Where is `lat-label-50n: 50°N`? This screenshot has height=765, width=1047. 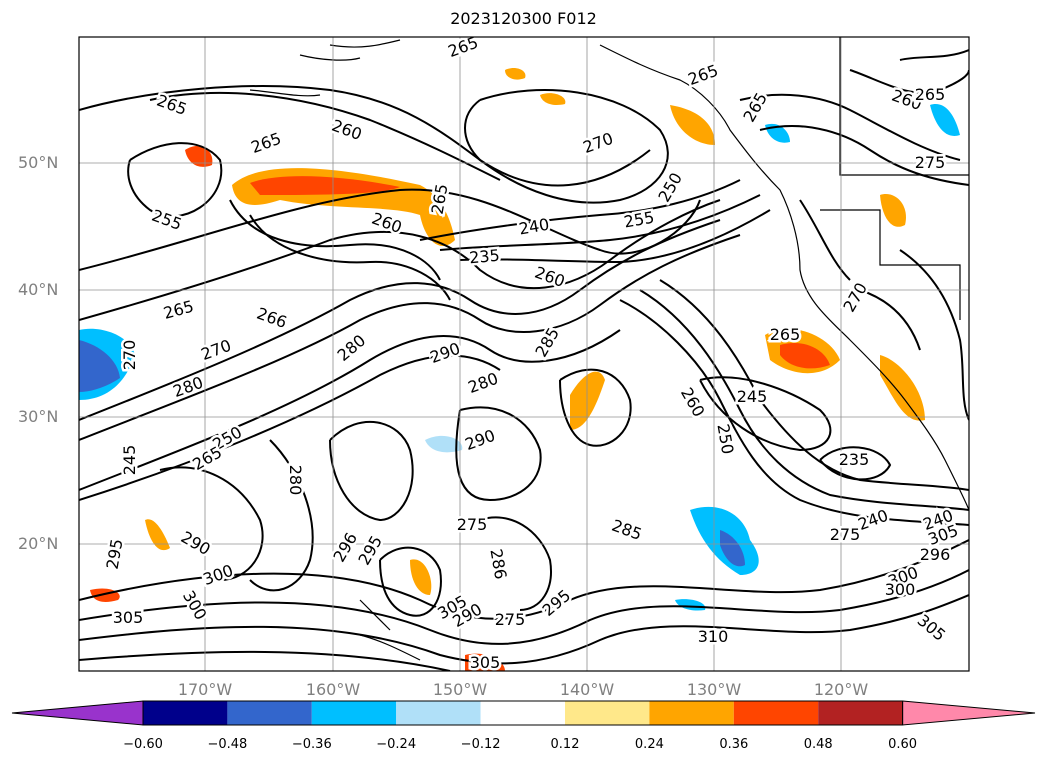 lat-label-50n: 50°N is located at coordinates (38, 162).